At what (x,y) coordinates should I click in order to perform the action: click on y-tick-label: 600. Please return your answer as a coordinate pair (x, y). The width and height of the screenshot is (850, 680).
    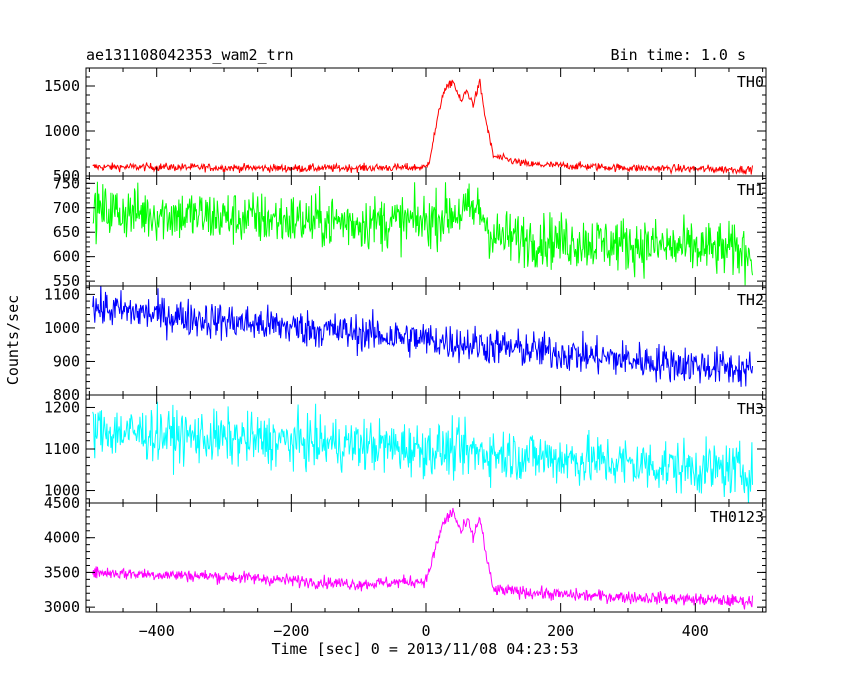
    Looking at the image, I should click on (66, 257).